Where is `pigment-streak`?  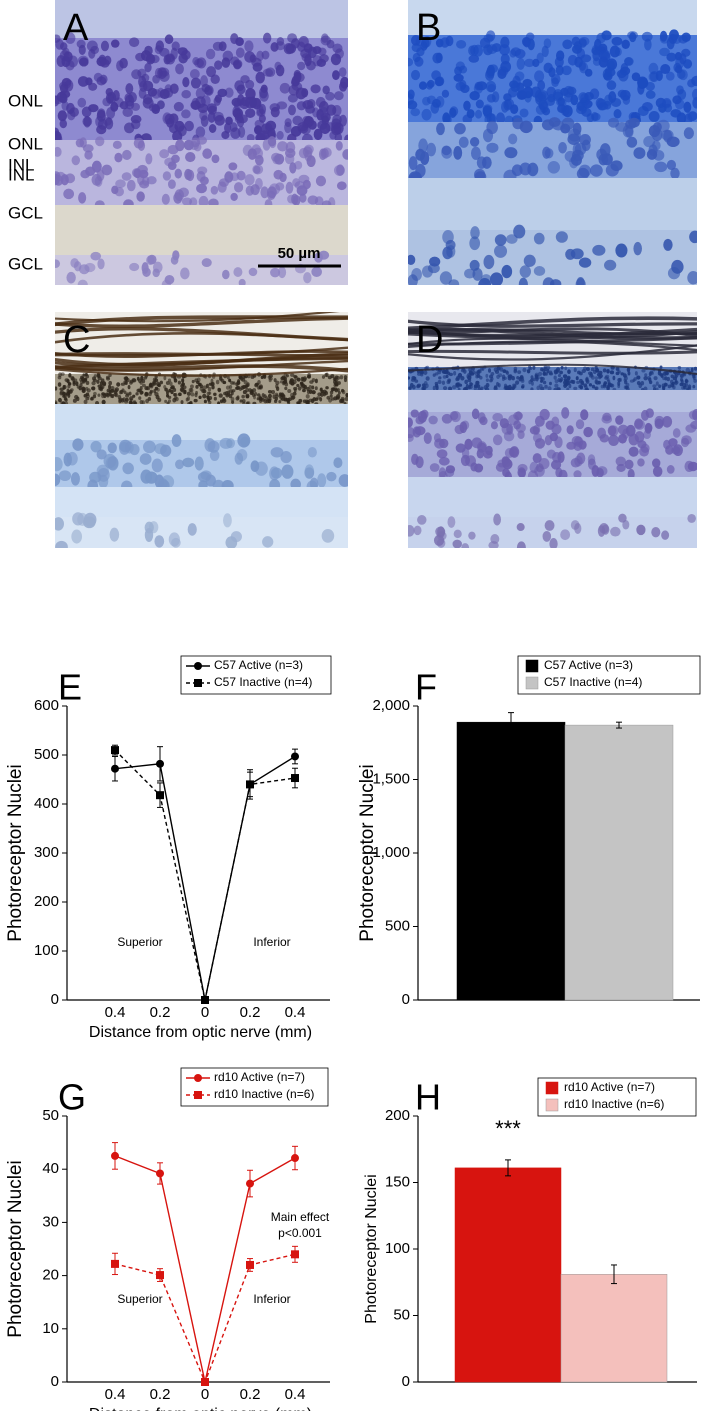
pigment-streak is located at coordinates (201, 354).